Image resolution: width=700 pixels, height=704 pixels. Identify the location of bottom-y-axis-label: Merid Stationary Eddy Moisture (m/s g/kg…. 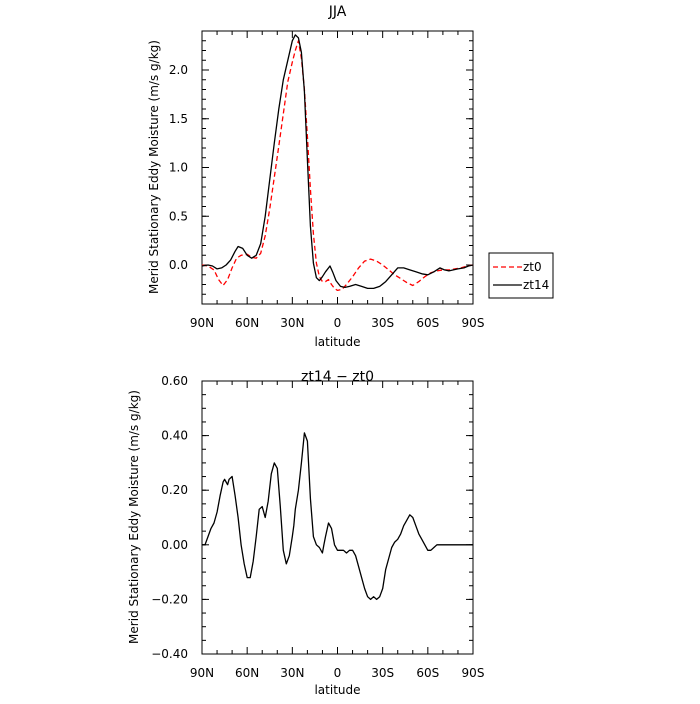
(134, 517).